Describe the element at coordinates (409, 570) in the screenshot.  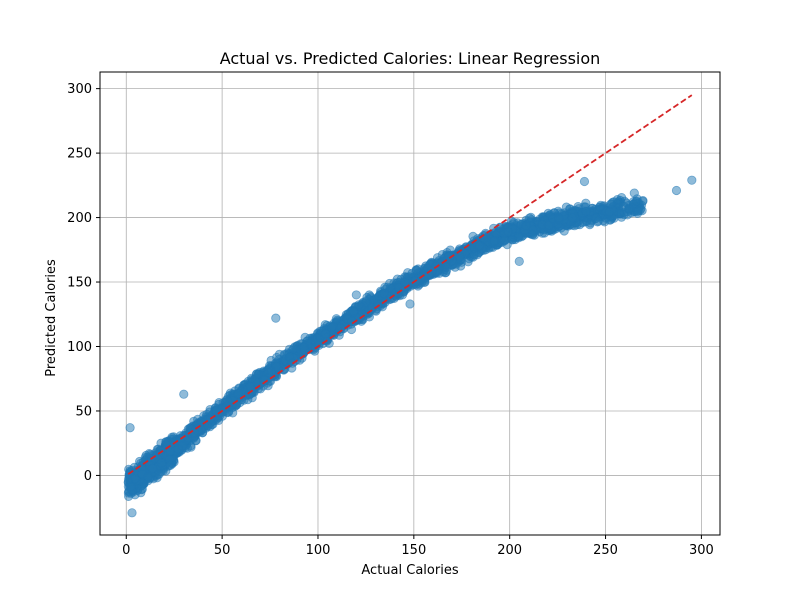
I see `x-axis-label: Actual Calories` at that location.